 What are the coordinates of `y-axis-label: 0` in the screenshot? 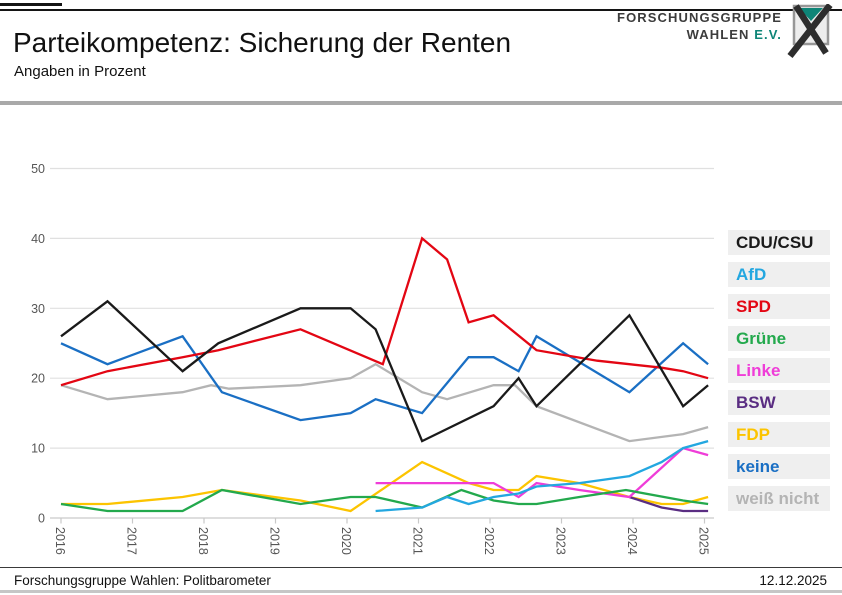 It's located at (41, 519).